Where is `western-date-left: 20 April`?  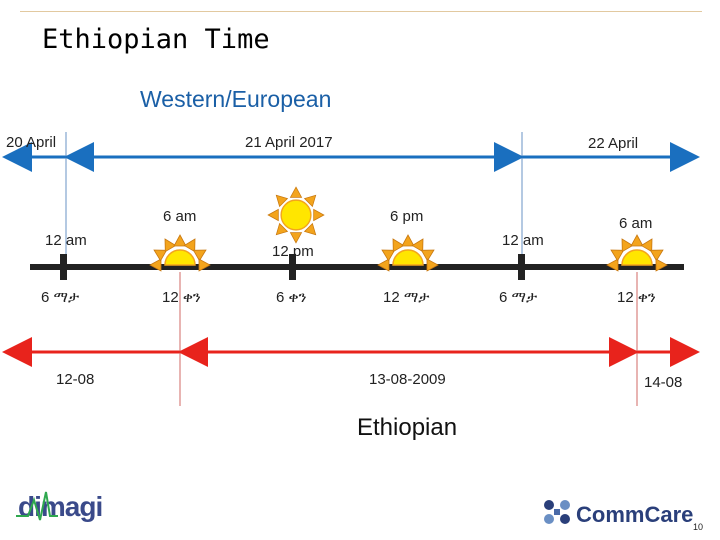 western-date-left: 20 April is located at coordinates (31, 142).